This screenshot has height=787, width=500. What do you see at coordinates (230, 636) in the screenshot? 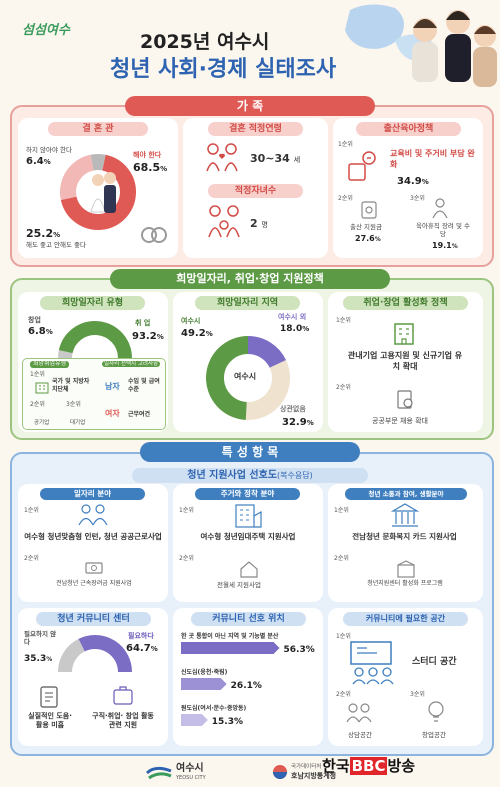
I see `bar-label: 한 곳 통합이 아닌 지역 및 기능별 분산` at bounding box center [230, 636].